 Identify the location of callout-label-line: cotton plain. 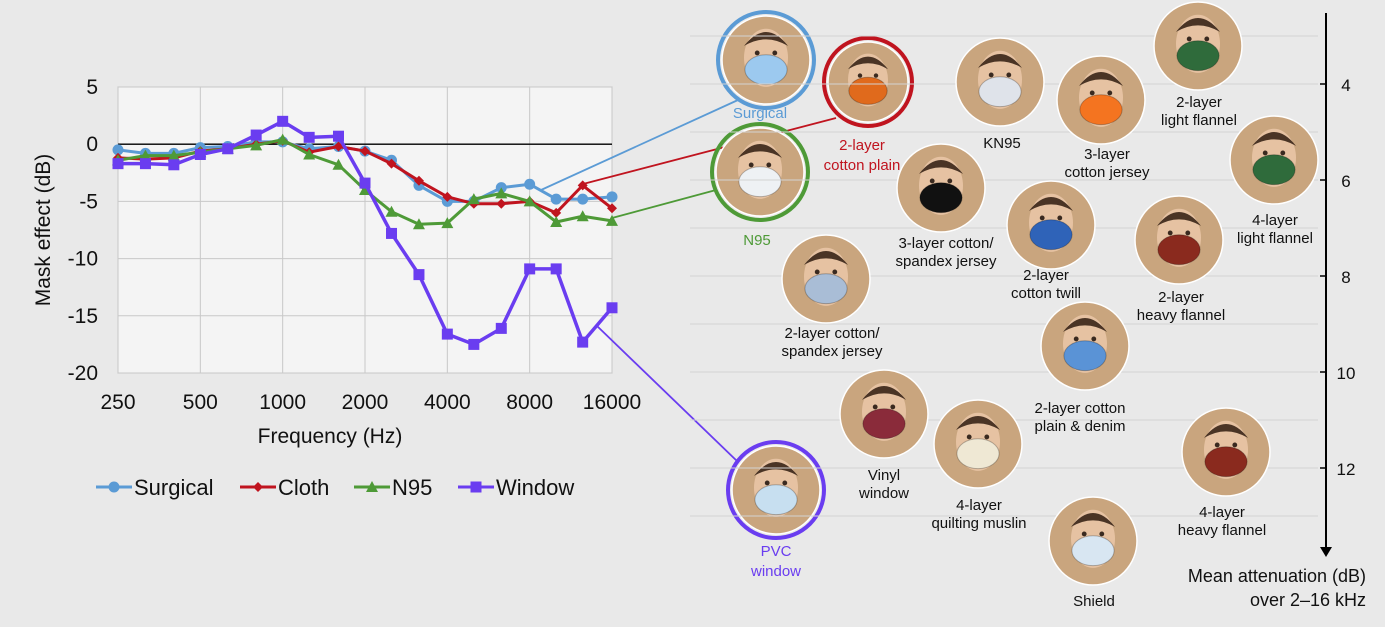
(862, 165).